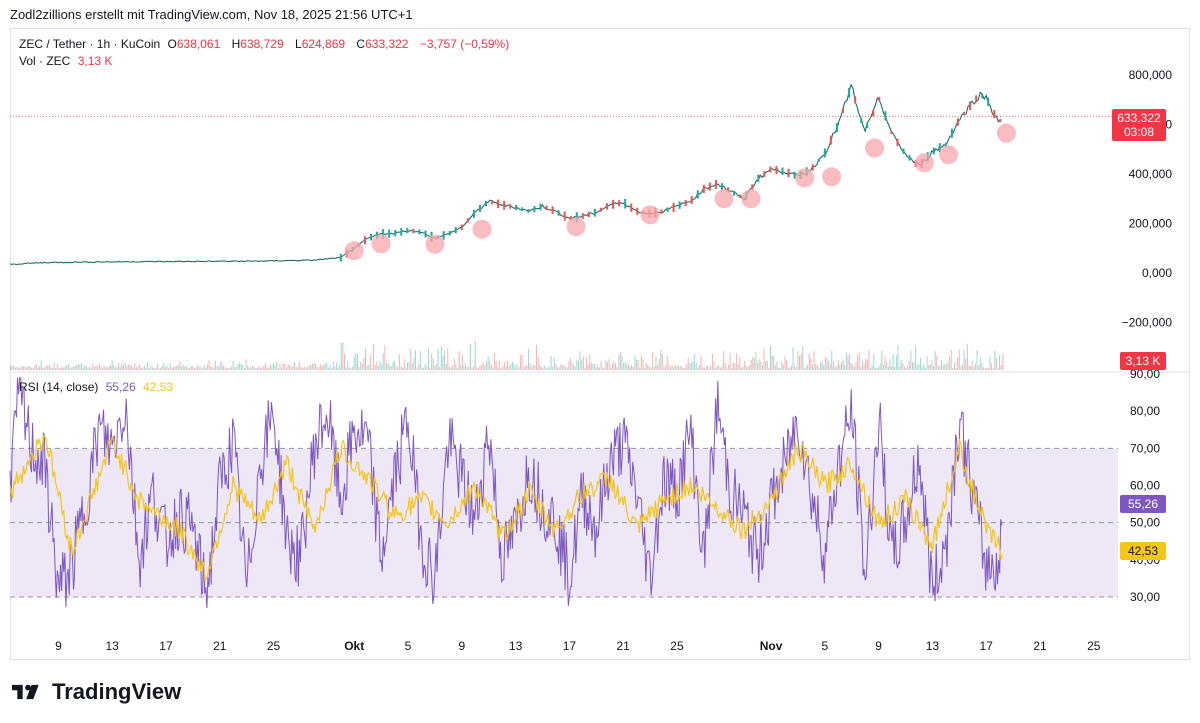 The height and width of the screenshot is (723, 1200). I want to click on symbol-name: ZEC / Tether · 1h · KuCoin, so click(90, 44).